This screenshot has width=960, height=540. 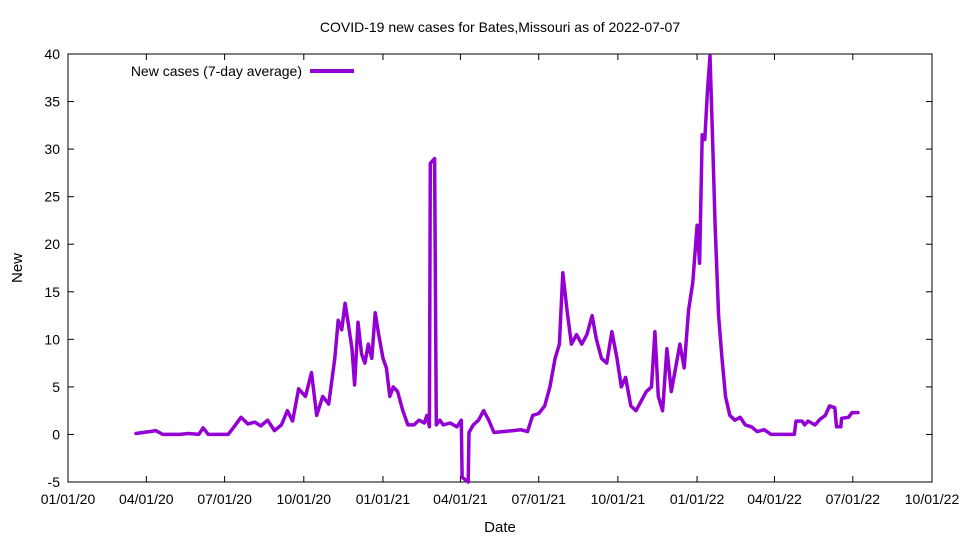 I want to click on y-tick-label: 0, so click(x=56, y=434).